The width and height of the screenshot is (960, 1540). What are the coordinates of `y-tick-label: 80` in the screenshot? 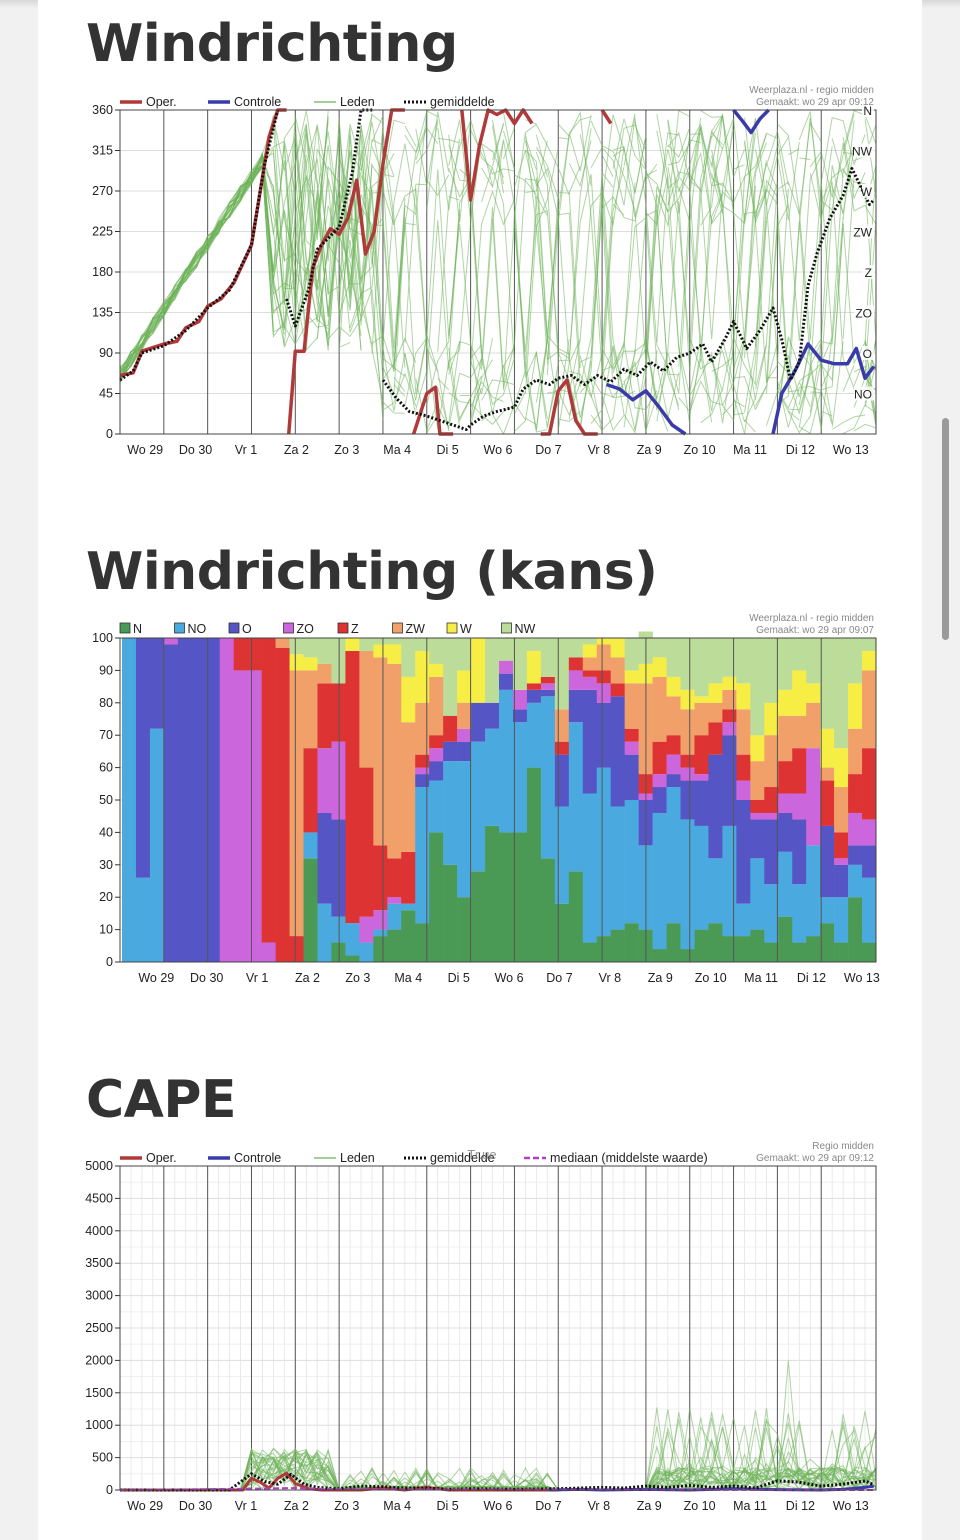 It's located at (106, 703).